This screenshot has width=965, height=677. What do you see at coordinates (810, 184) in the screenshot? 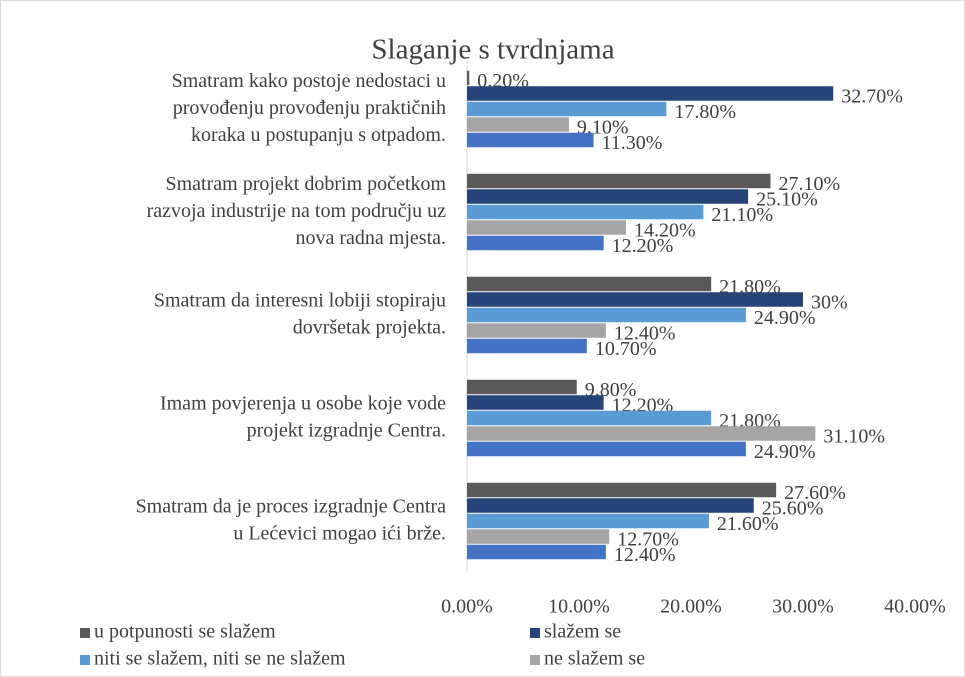
I see `data-label: 27.10%` at bounding box center [810, 184].